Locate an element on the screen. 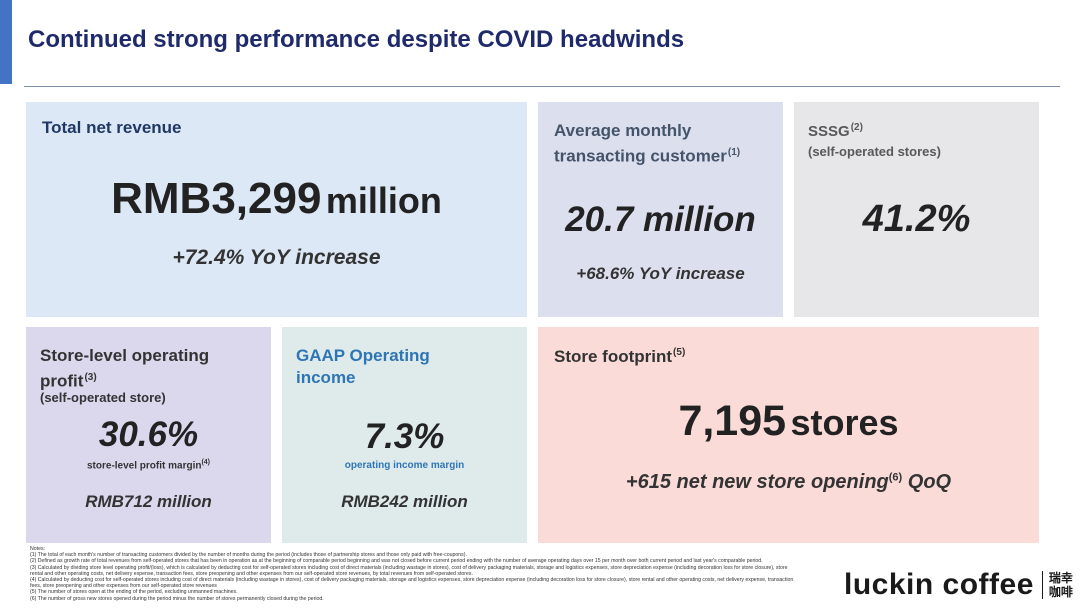  logo-chinese-name: 瑞幸 咖啡 is located at coordinates (1061, 585).